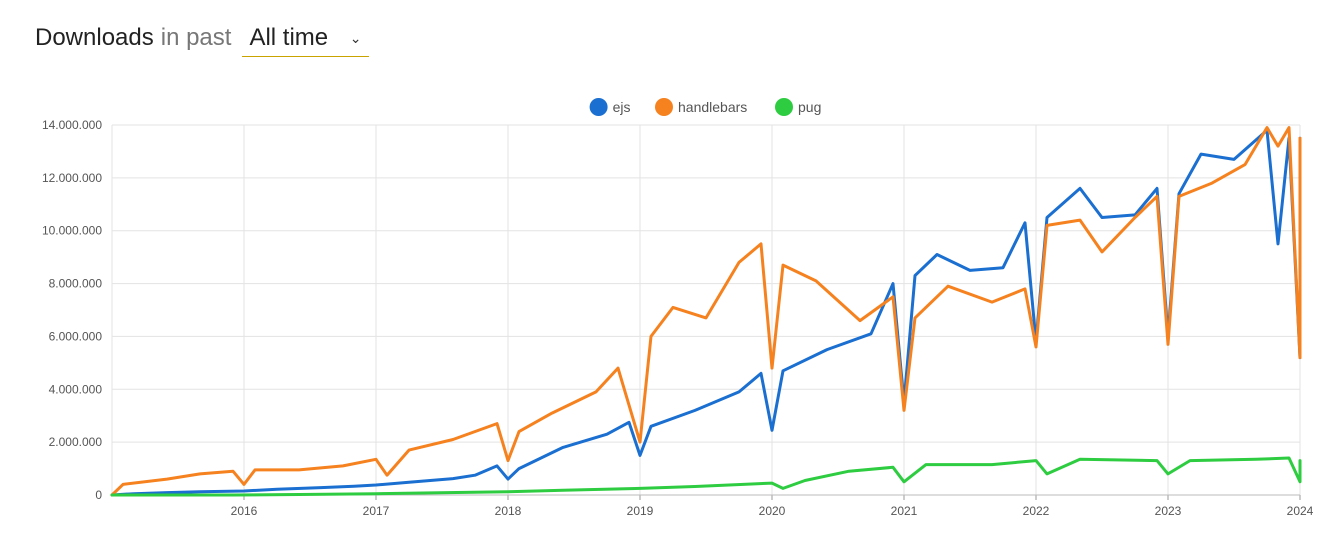 The width and height of the screenshot is (1330, 545). I want to click on x-tick-label: 2020, so click(772, 511).